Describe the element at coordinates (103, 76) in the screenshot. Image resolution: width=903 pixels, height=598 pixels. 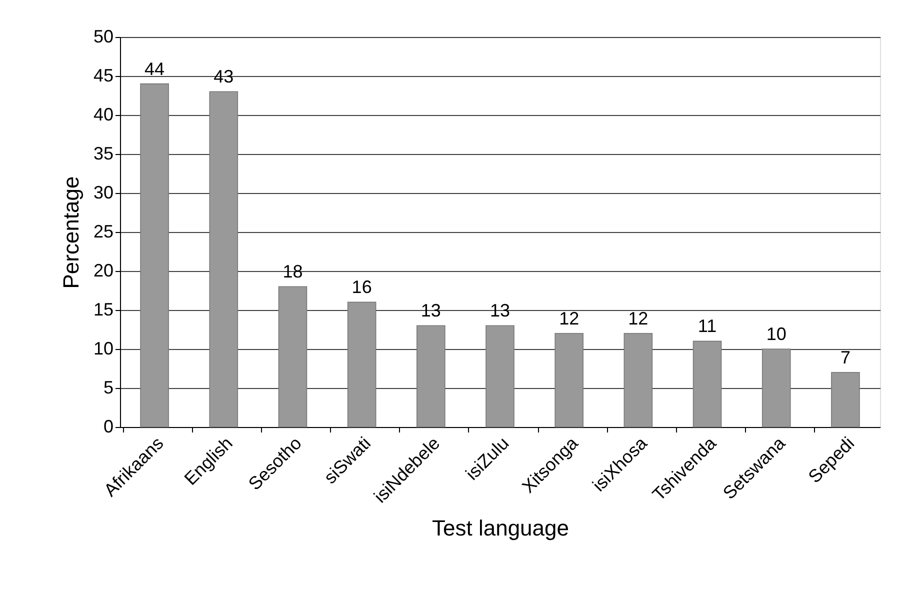
I see `y-tick-label: 45` at that location.